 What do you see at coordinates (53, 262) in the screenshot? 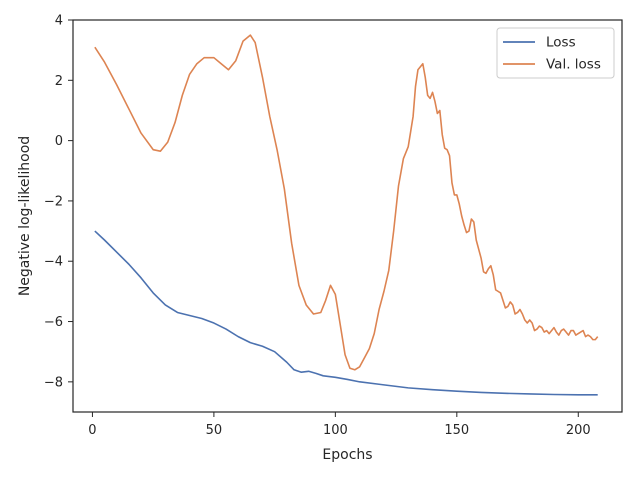
I see `y-tick-label: −4` at bounding box center [53, 262].